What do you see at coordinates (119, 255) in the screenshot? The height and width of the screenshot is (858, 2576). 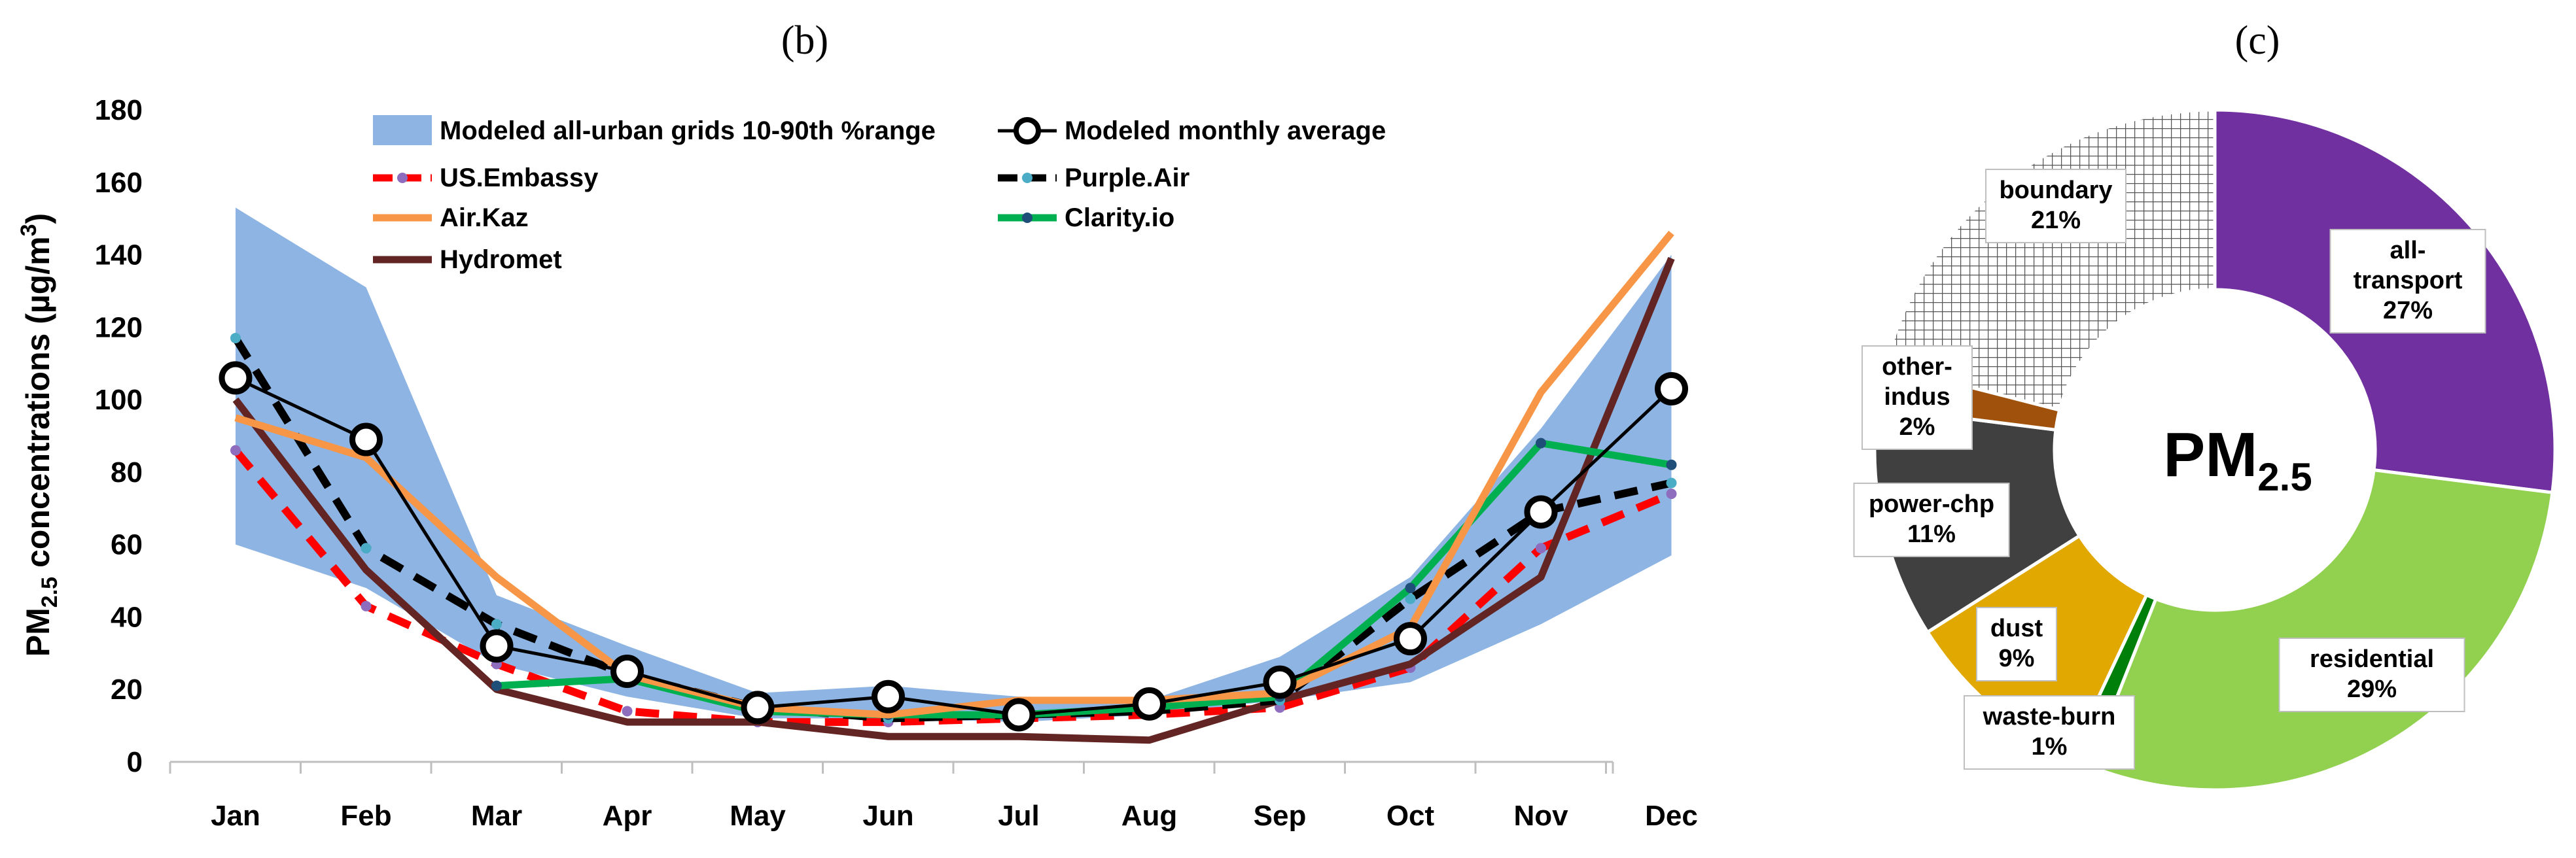 I see `y-tick-label: 140` at bounding box center [119, 255].